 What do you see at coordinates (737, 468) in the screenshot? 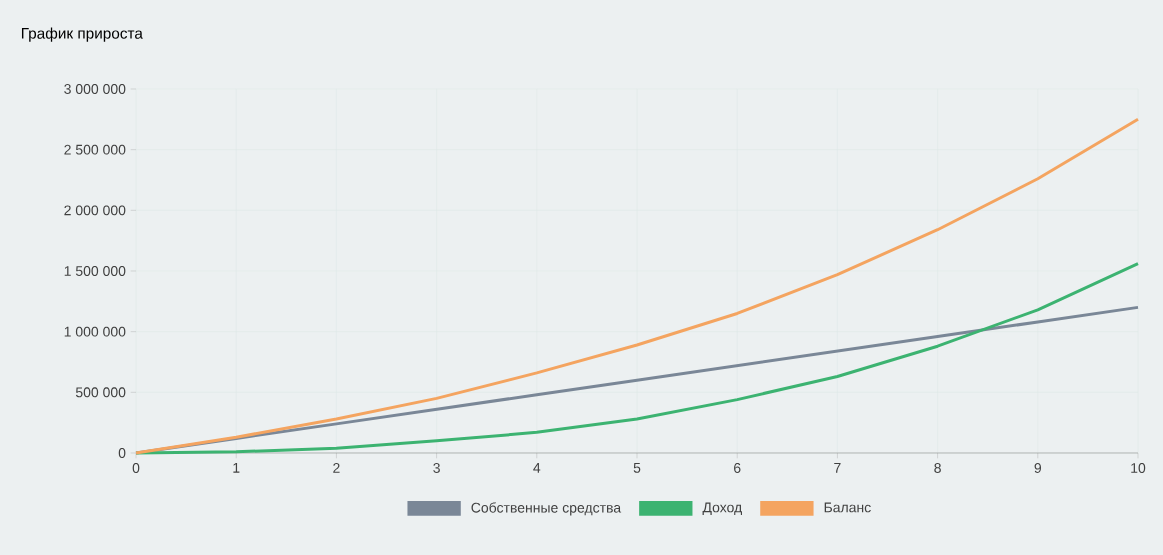
I see `x-tick-label: 6` at bounding box center [737, 468].